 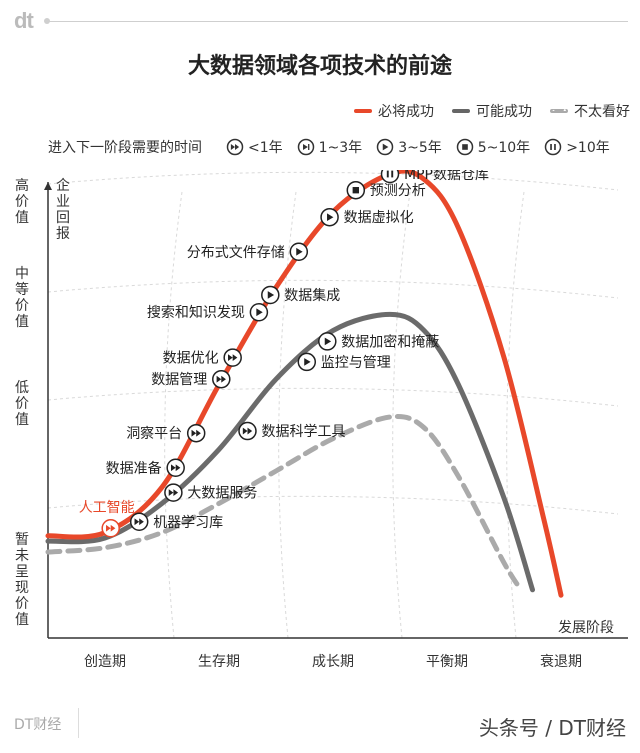 What do you see at coordinates (333, 662) in the screenshot?
I see `x-stage-label: 成长期` at bounding box center [333, 662].